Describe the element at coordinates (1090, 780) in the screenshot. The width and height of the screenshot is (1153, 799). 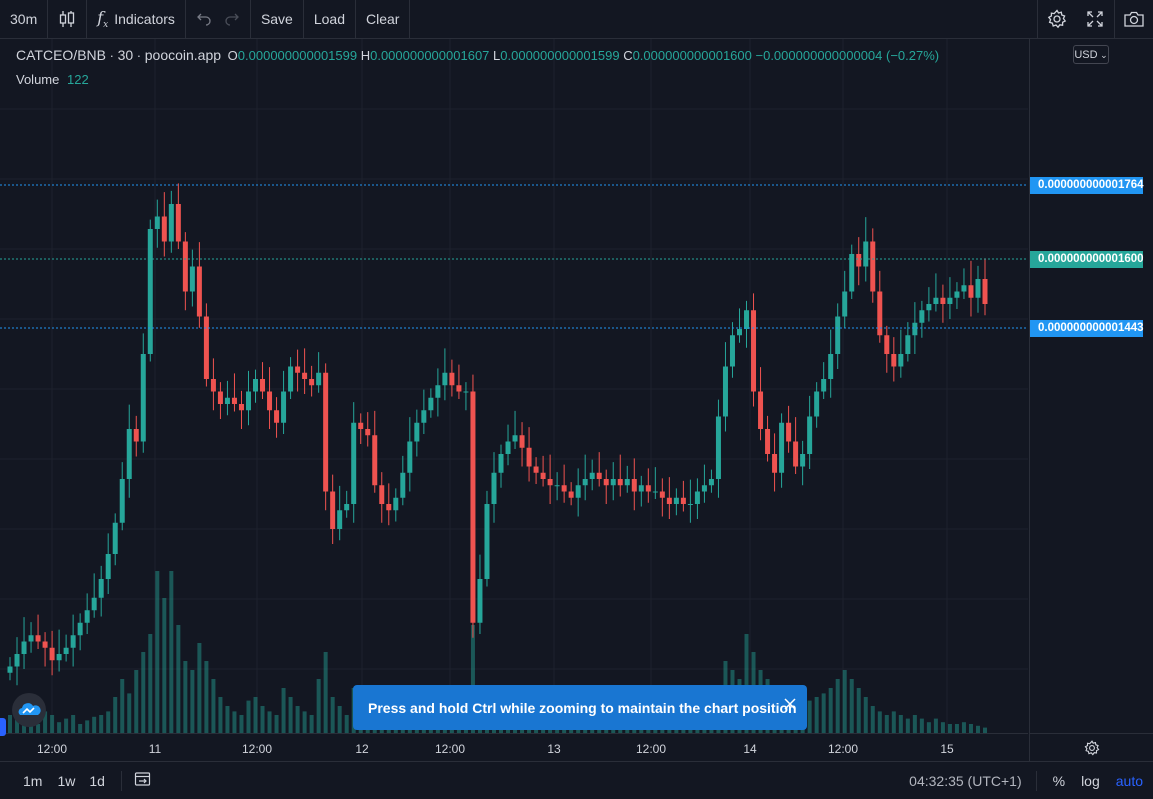
I see `log-scale-toggle: log` at that location.